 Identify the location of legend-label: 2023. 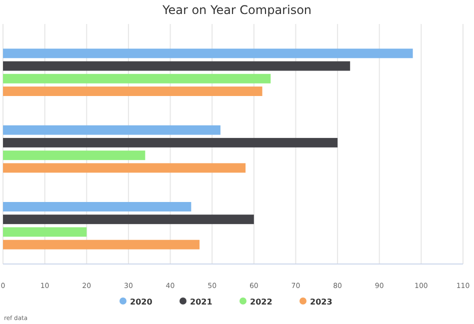
(321, 302).